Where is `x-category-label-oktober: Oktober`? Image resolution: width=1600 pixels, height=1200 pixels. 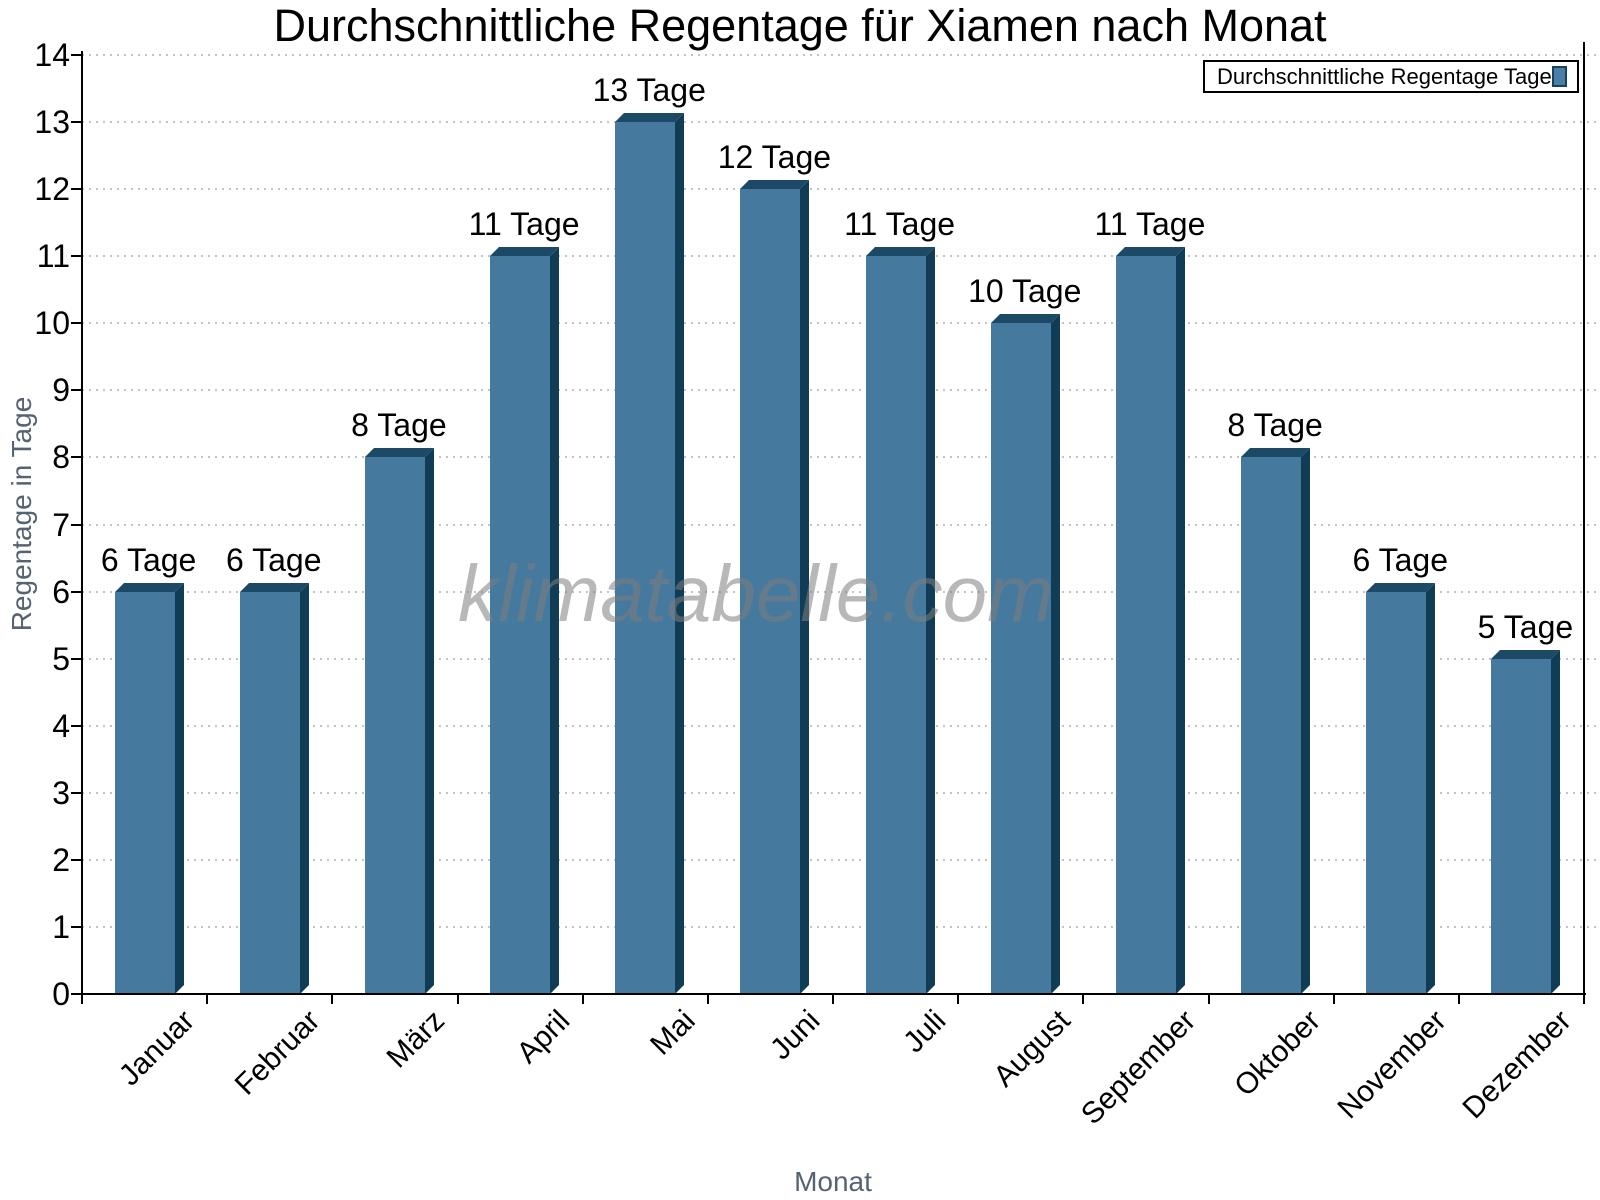 x-category-label-oktober: Oktober is located at coordinates (1278, 1053).